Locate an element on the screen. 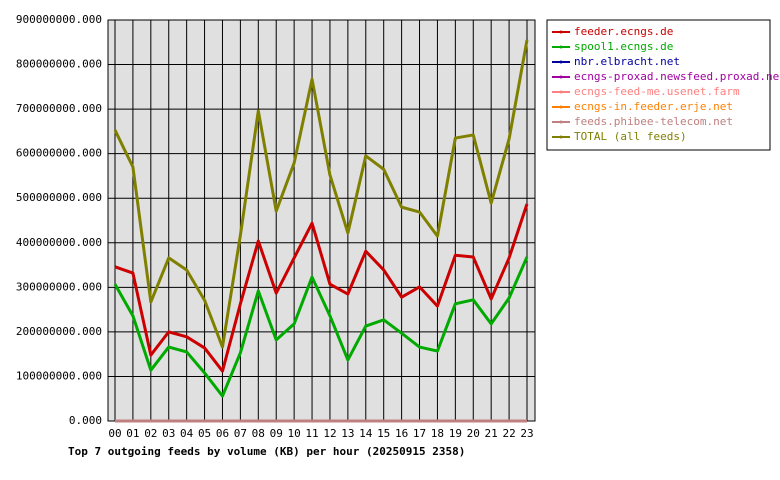 The height and width of the screenshot is (480, 780). x-tick-label: 12 is located at coordinates (329, 433).